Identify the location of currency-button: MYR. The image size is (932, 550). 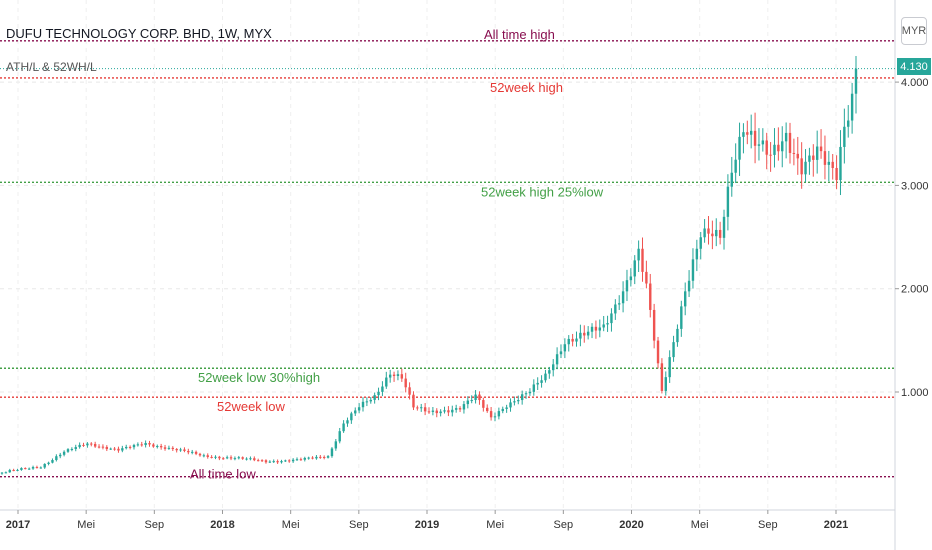
(914, 31).